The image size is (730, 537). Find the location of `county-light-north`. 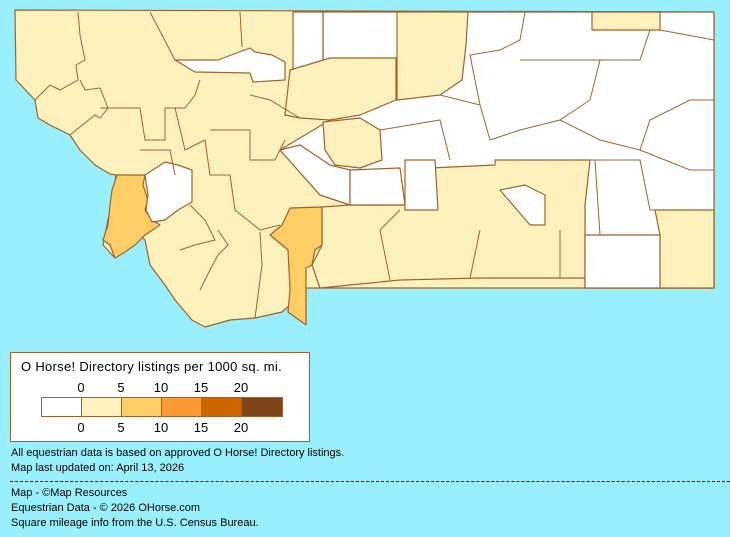

county-light-north is located at coordinates (432, 56).